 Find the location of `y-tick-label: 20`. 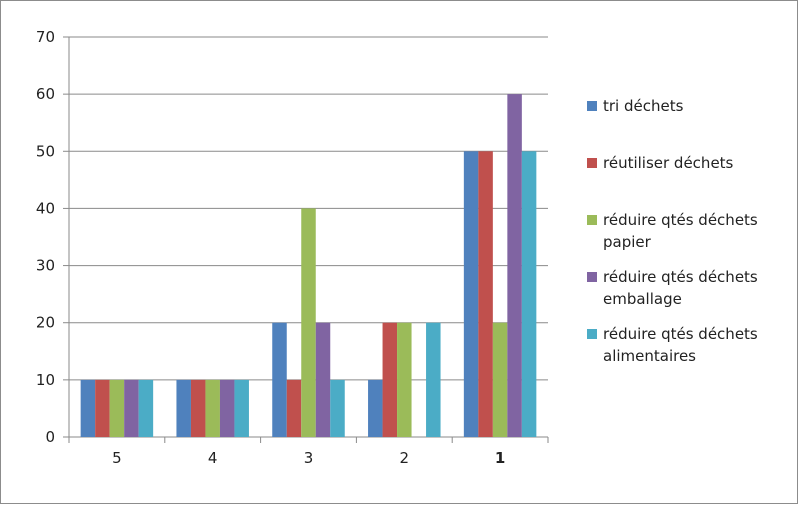

y-tick-label: 20 is located at coordinates (45, 323).